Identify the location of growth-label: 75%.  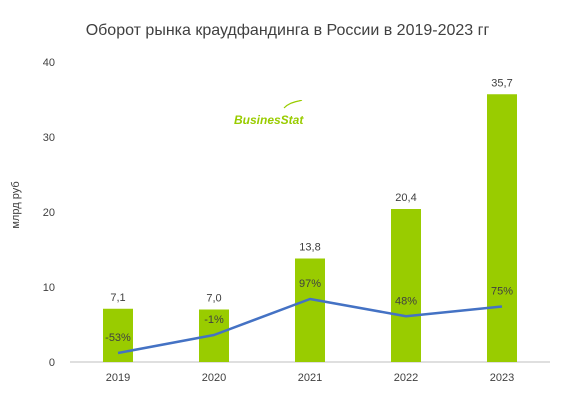
(502, 292).